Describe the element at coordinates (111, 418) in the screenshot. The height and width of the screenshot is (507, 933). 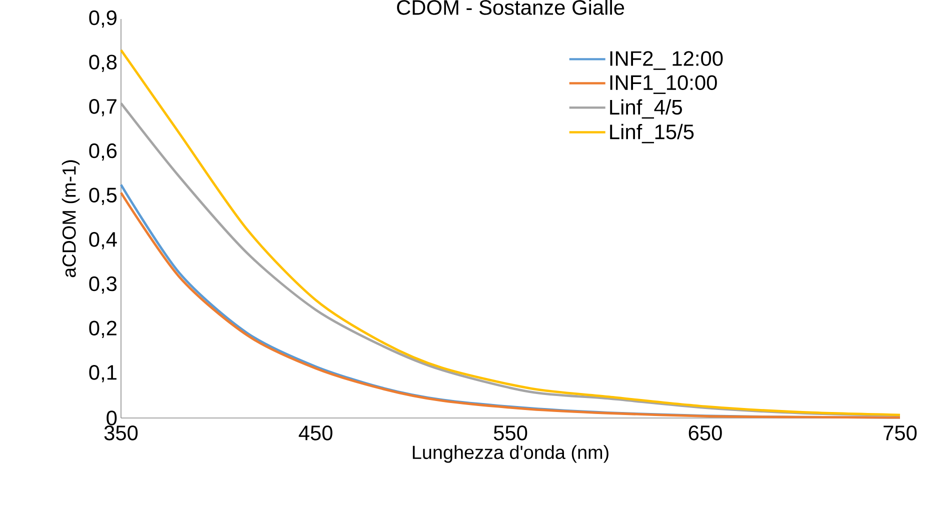
I see `y-tick-label: 0` at that location.